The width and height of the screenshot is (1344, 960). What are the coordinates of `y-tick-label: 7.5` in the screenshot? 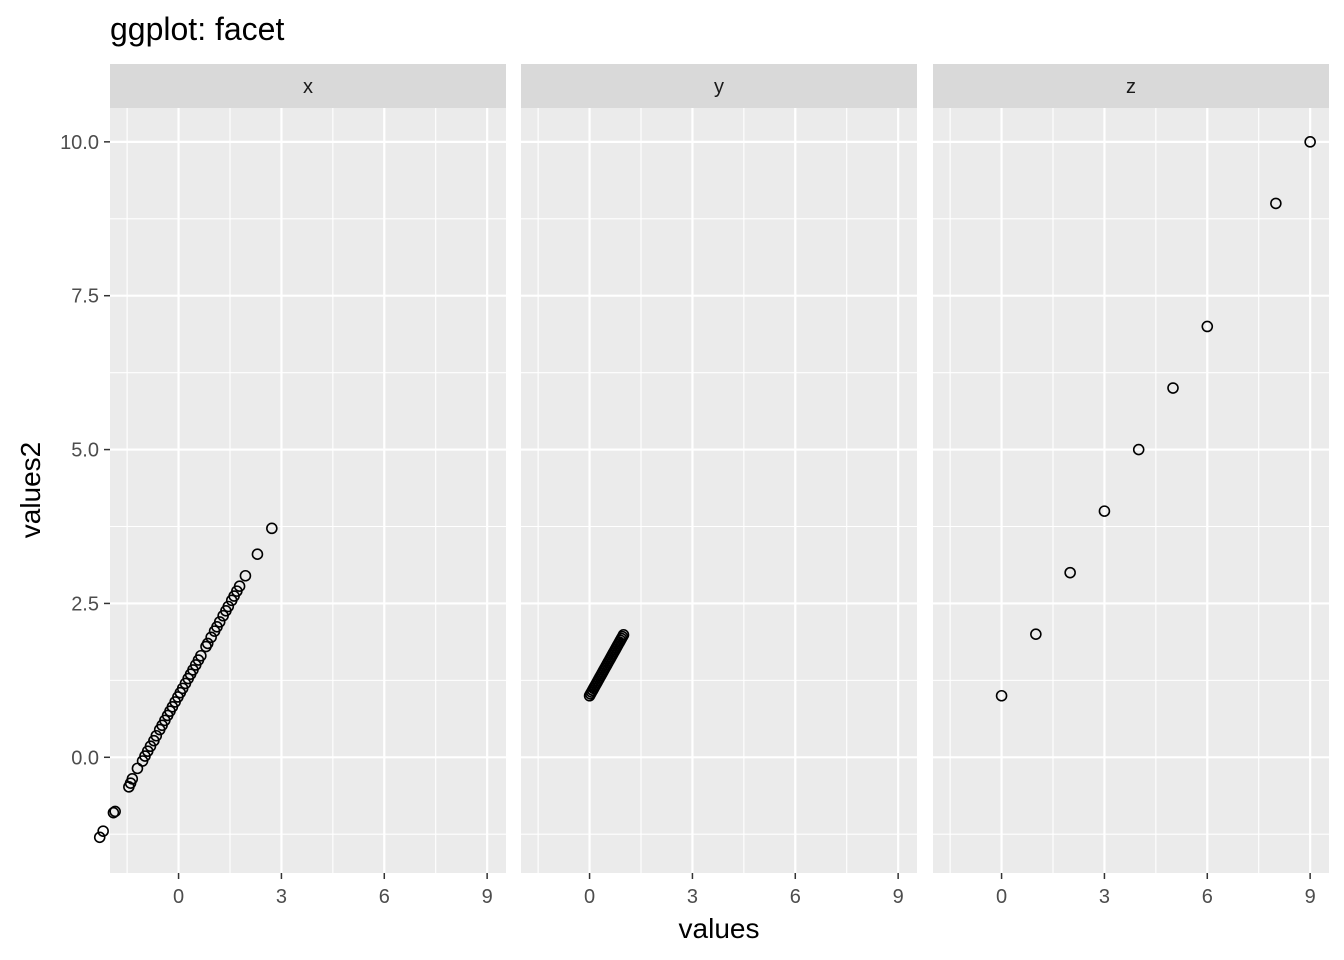 It's located at (85, 297).